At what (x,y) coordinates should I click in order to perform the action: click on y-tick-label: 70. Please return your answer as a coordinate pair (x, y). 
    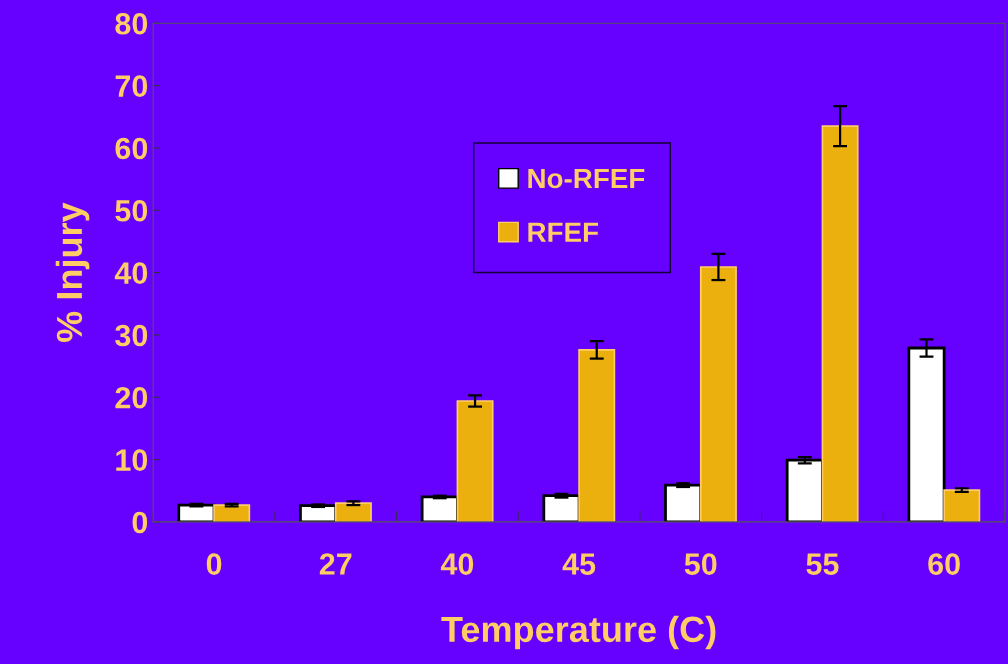
    Looking at the image, I should click on (131, 86).